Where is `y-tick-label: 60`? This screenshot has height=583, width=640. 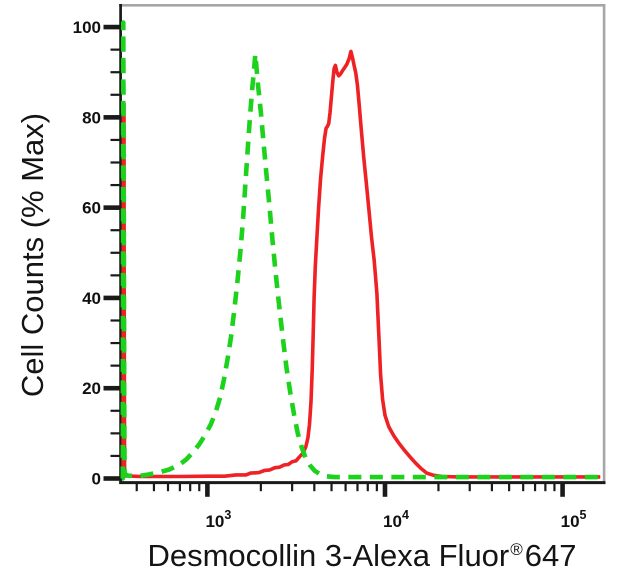
y-tick-label: 60 is located at coordinates (91, 208).